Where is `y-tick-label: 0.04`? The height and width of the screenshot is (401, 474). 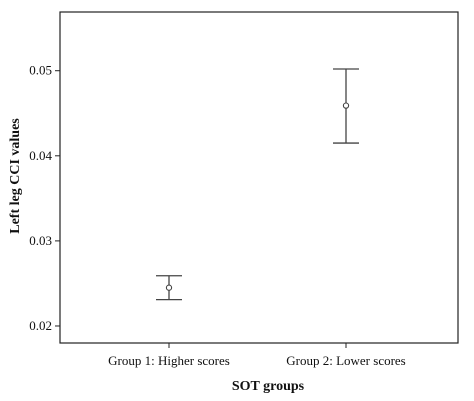 y-tick-label: 0.04 is located at coordinates (40, 155).